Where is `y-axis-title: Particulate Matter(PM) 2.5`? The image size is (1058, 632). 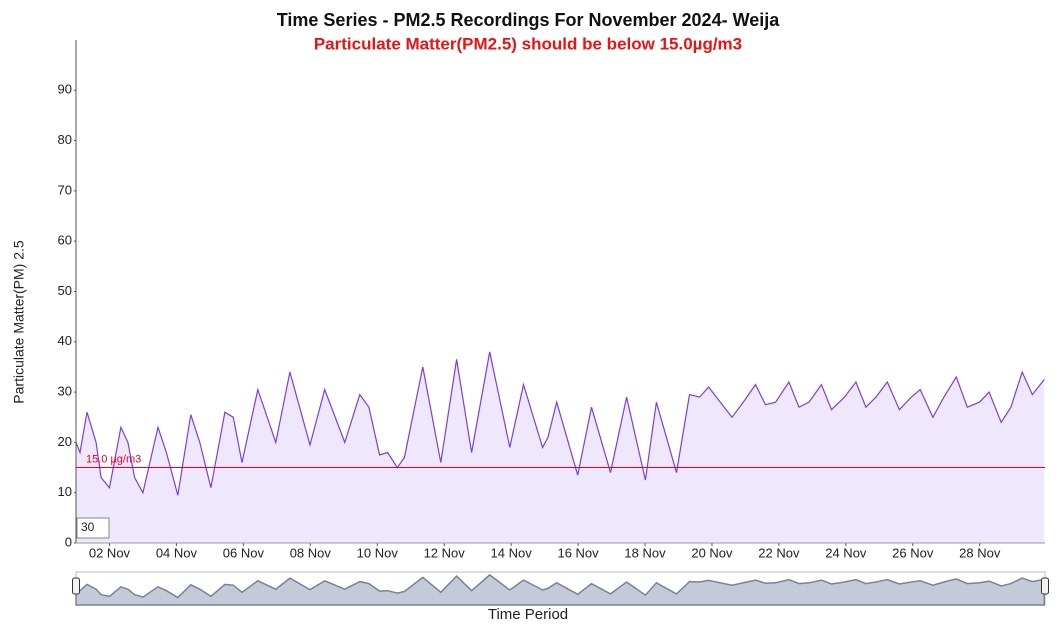 y-axis-title: Particulate Matter(PM) 2.5 is located at coordinates (19, 322).